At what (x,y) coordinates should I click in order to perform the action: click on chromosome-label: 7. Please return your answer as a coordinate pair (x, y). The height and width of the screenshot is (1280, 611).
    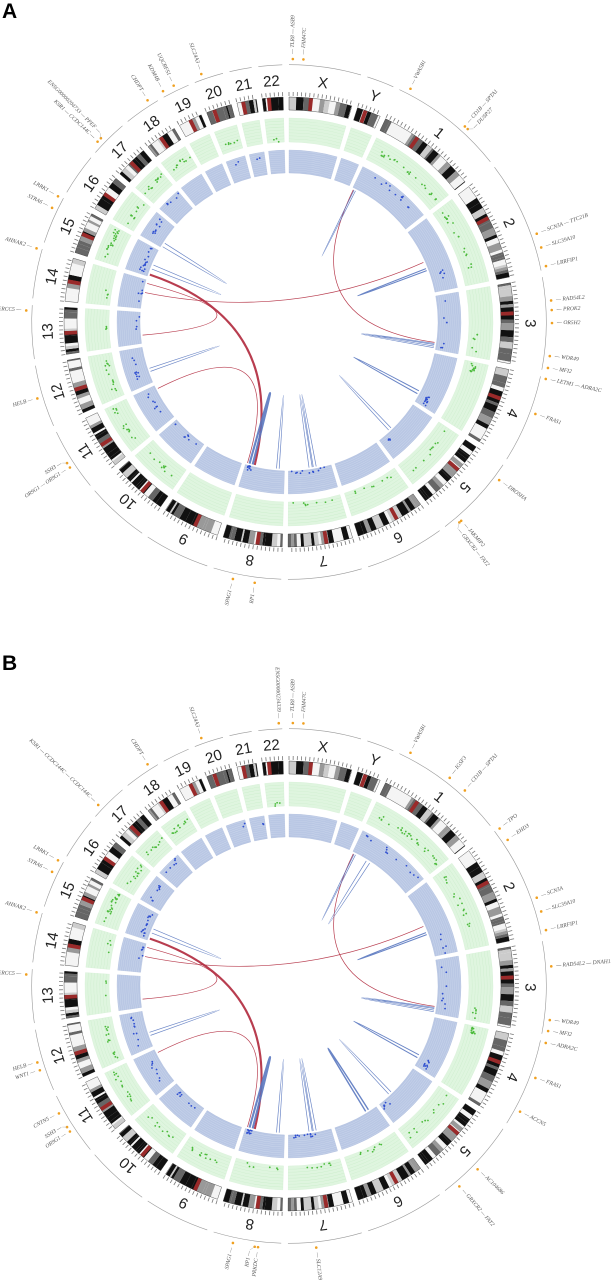
    Looking at the image, I should click on (323, 1225).